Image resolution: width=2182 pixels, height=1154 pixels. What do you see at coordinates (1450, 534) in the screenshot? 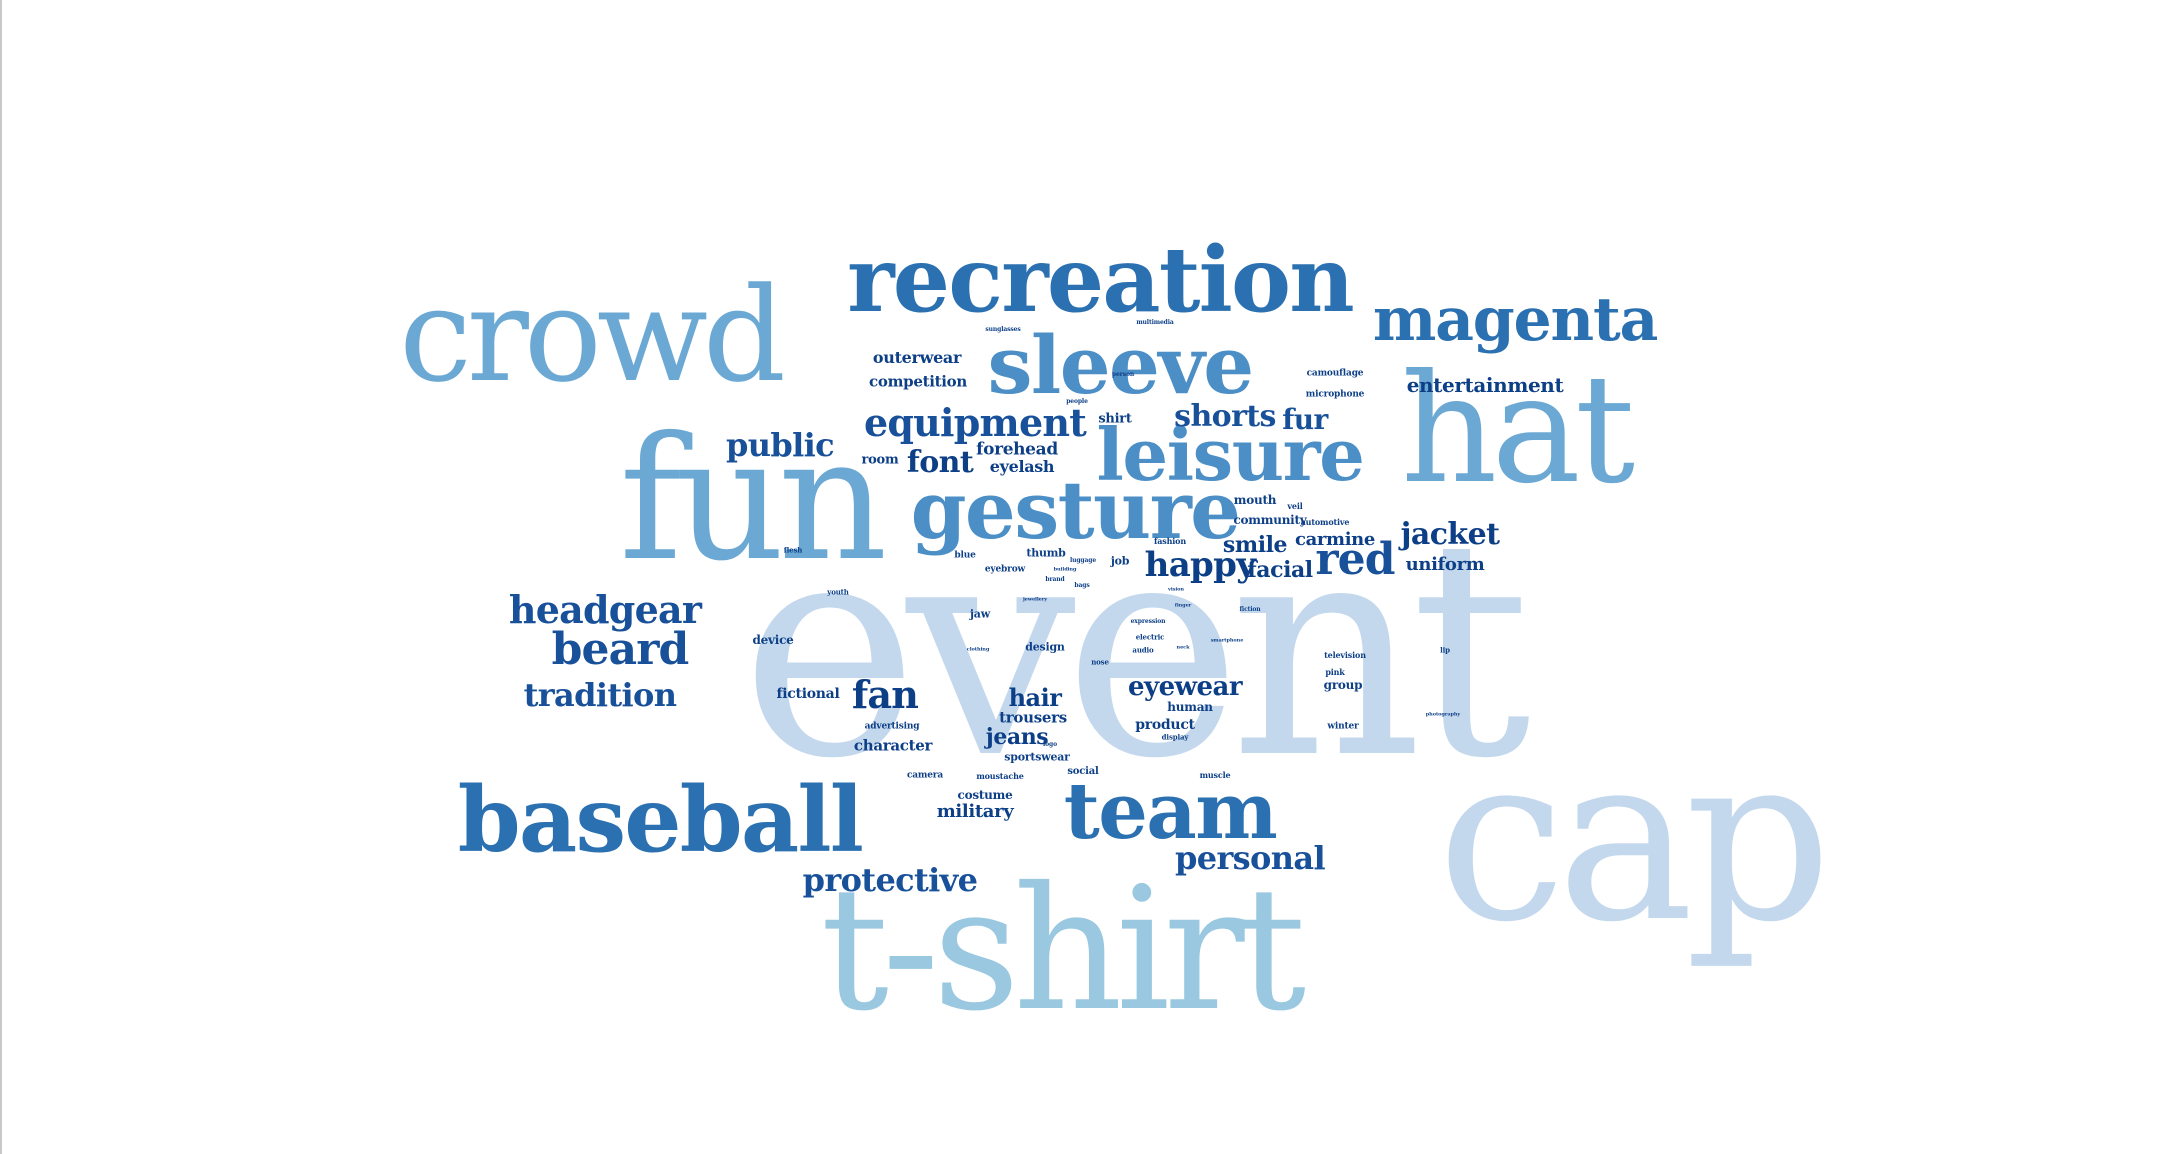
I see `word-jacket: jacket` at bounding box center [1450, 534].